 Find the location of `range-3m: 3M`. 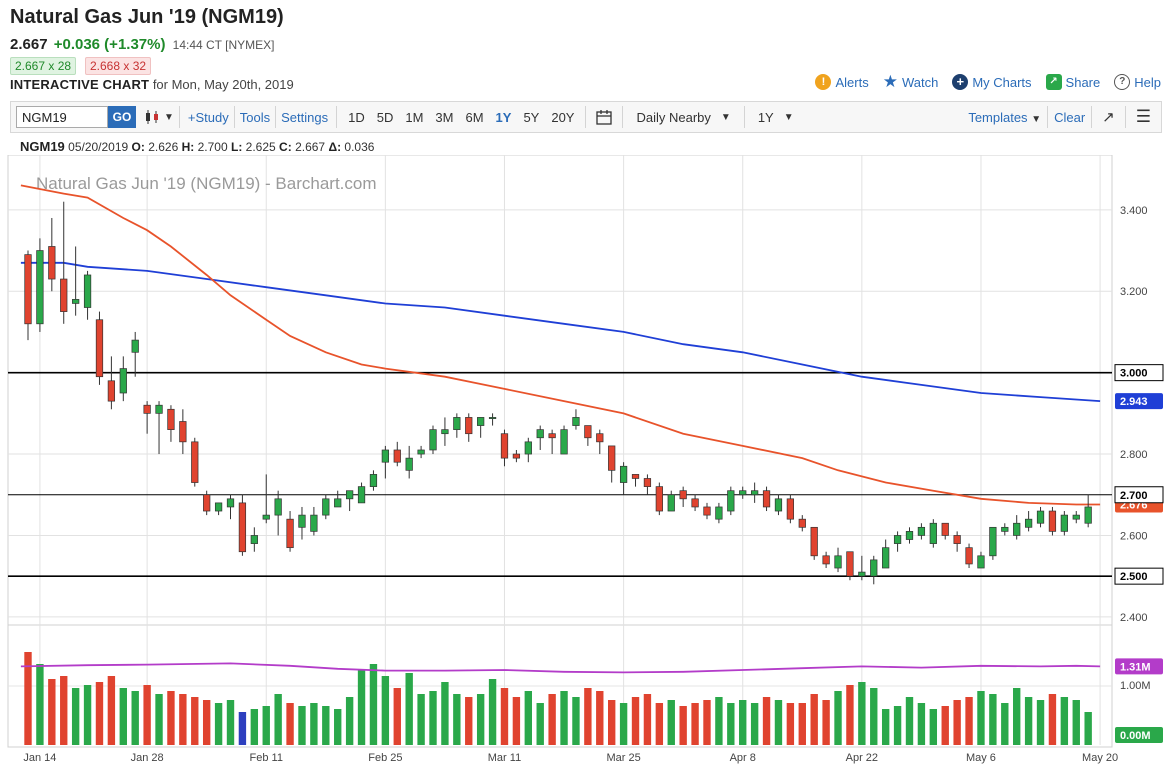

range-3m: 3M is located at coordinates (444, 117).